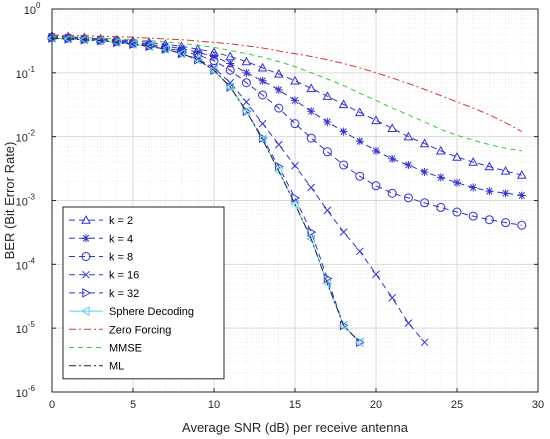 Image resolution: width=550 pixels, height=439 pixels. Describe the element at coordinates (96, 367) in the screenshot. I see `legend-item: ML` at that location.